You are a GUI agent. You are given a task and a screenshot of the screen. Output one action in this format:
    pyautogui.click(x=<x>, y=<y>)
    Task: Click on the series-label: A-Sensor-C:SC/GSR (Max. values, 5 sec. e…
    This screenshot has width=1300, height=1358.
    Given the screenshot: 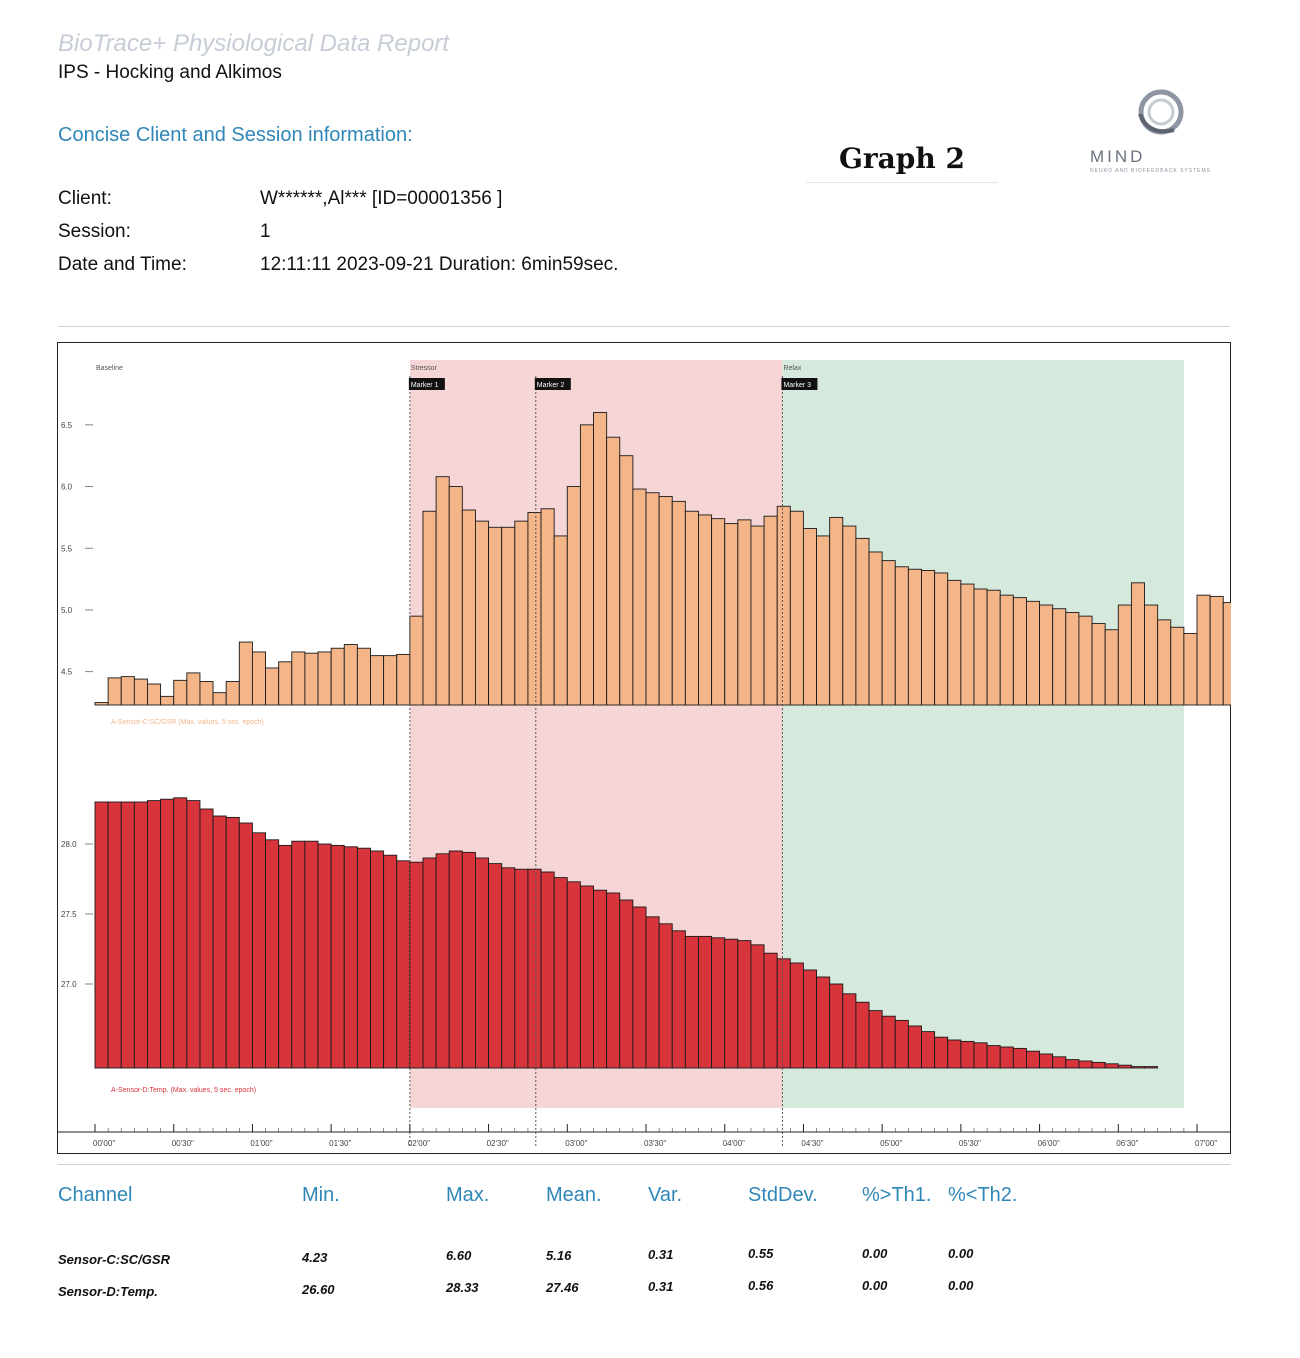 What is the action you would take?
    pyautogui.click(x=187, y=722)
    